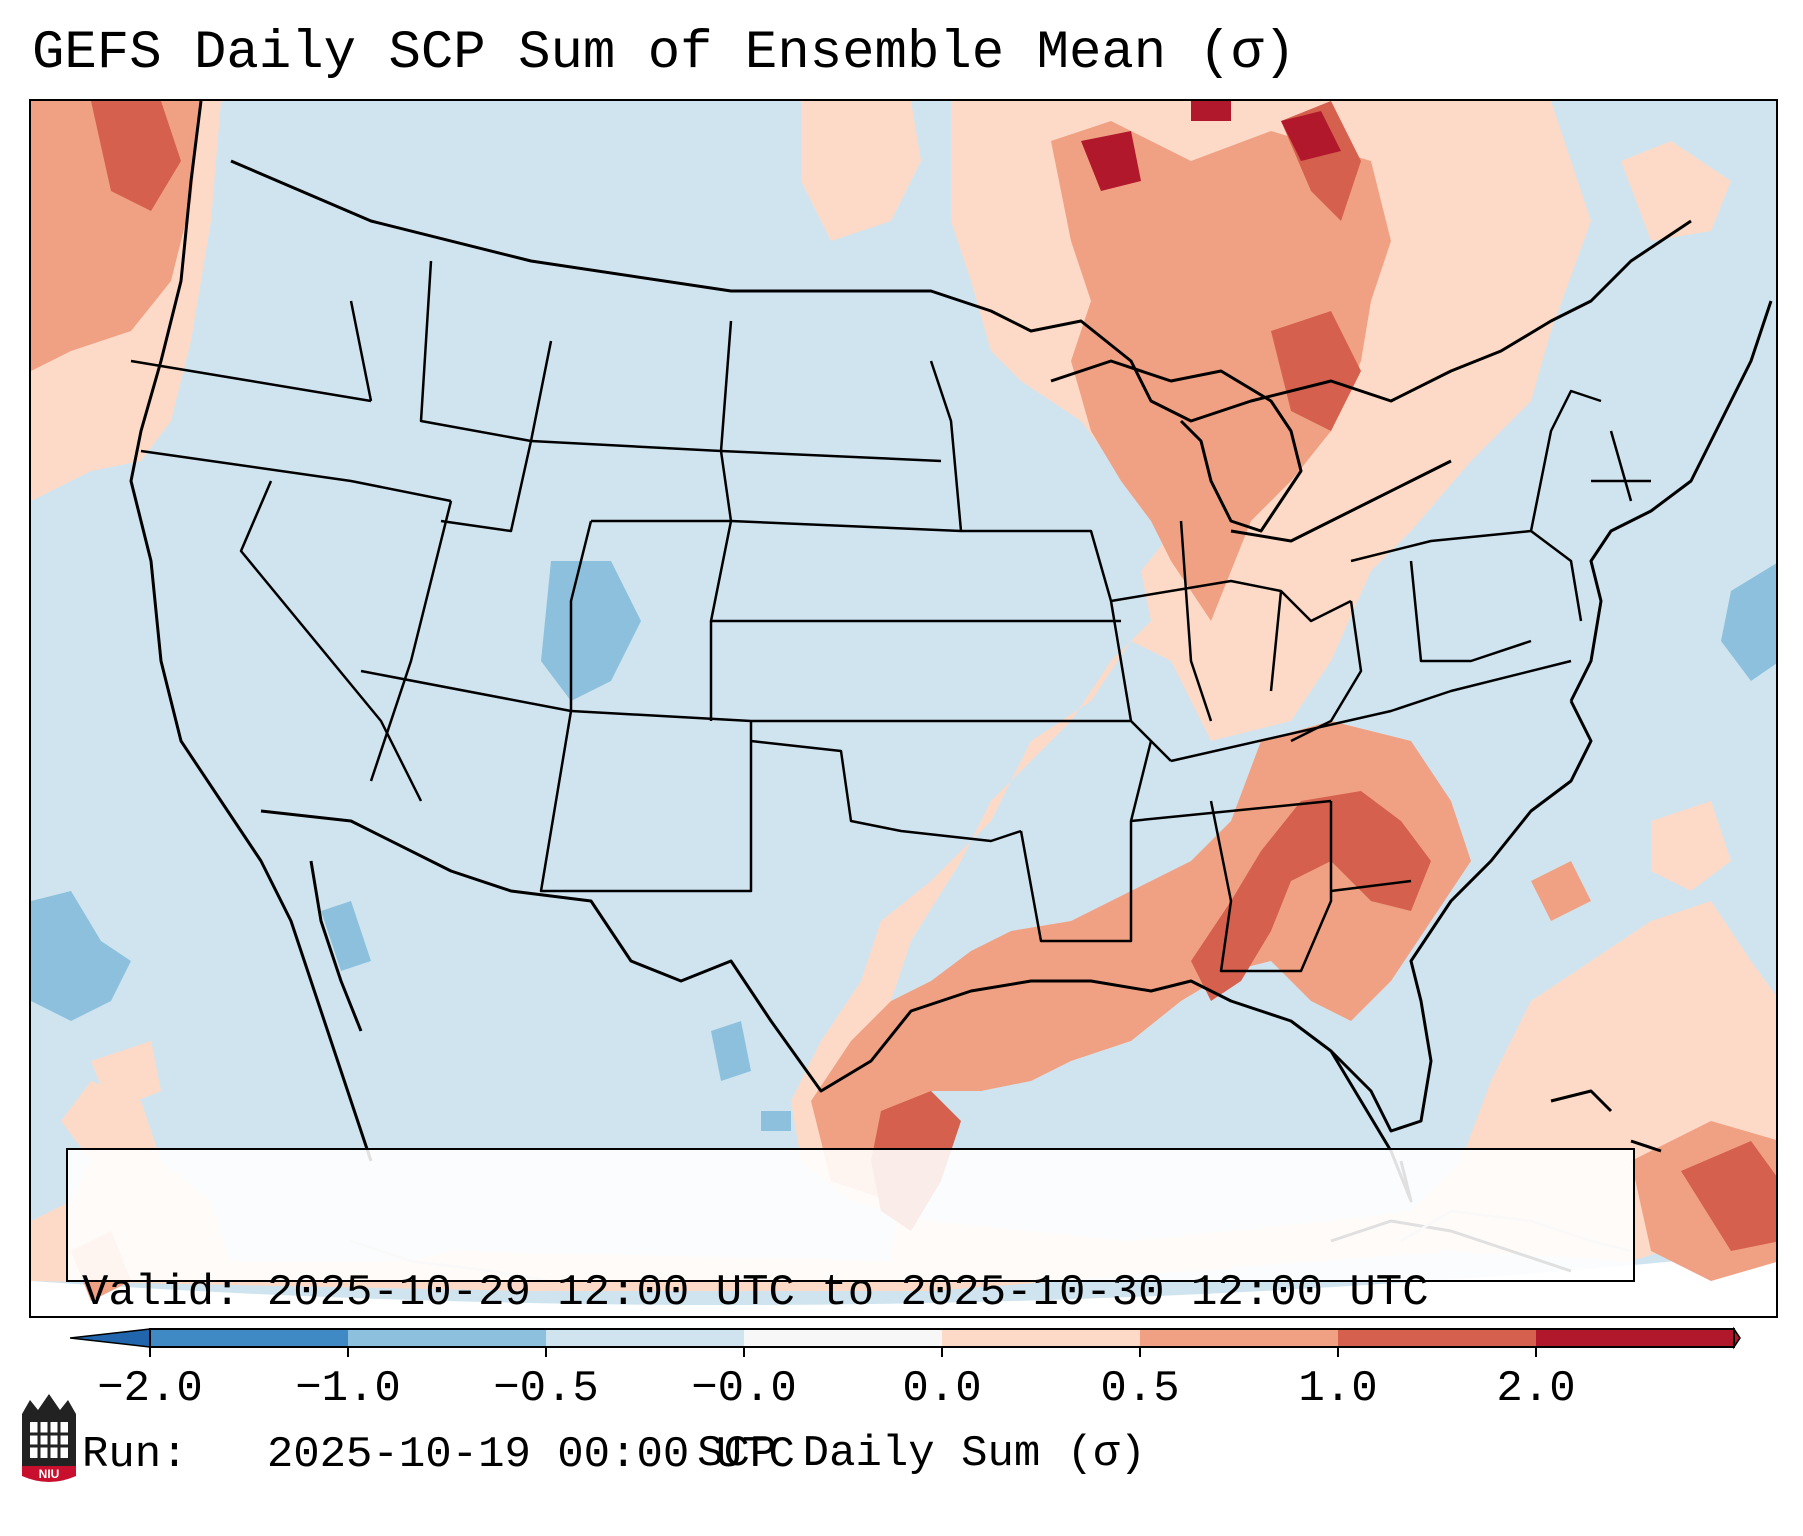  I want to click on colorbar-tick-label: 1.0, so click(1338, 1389).